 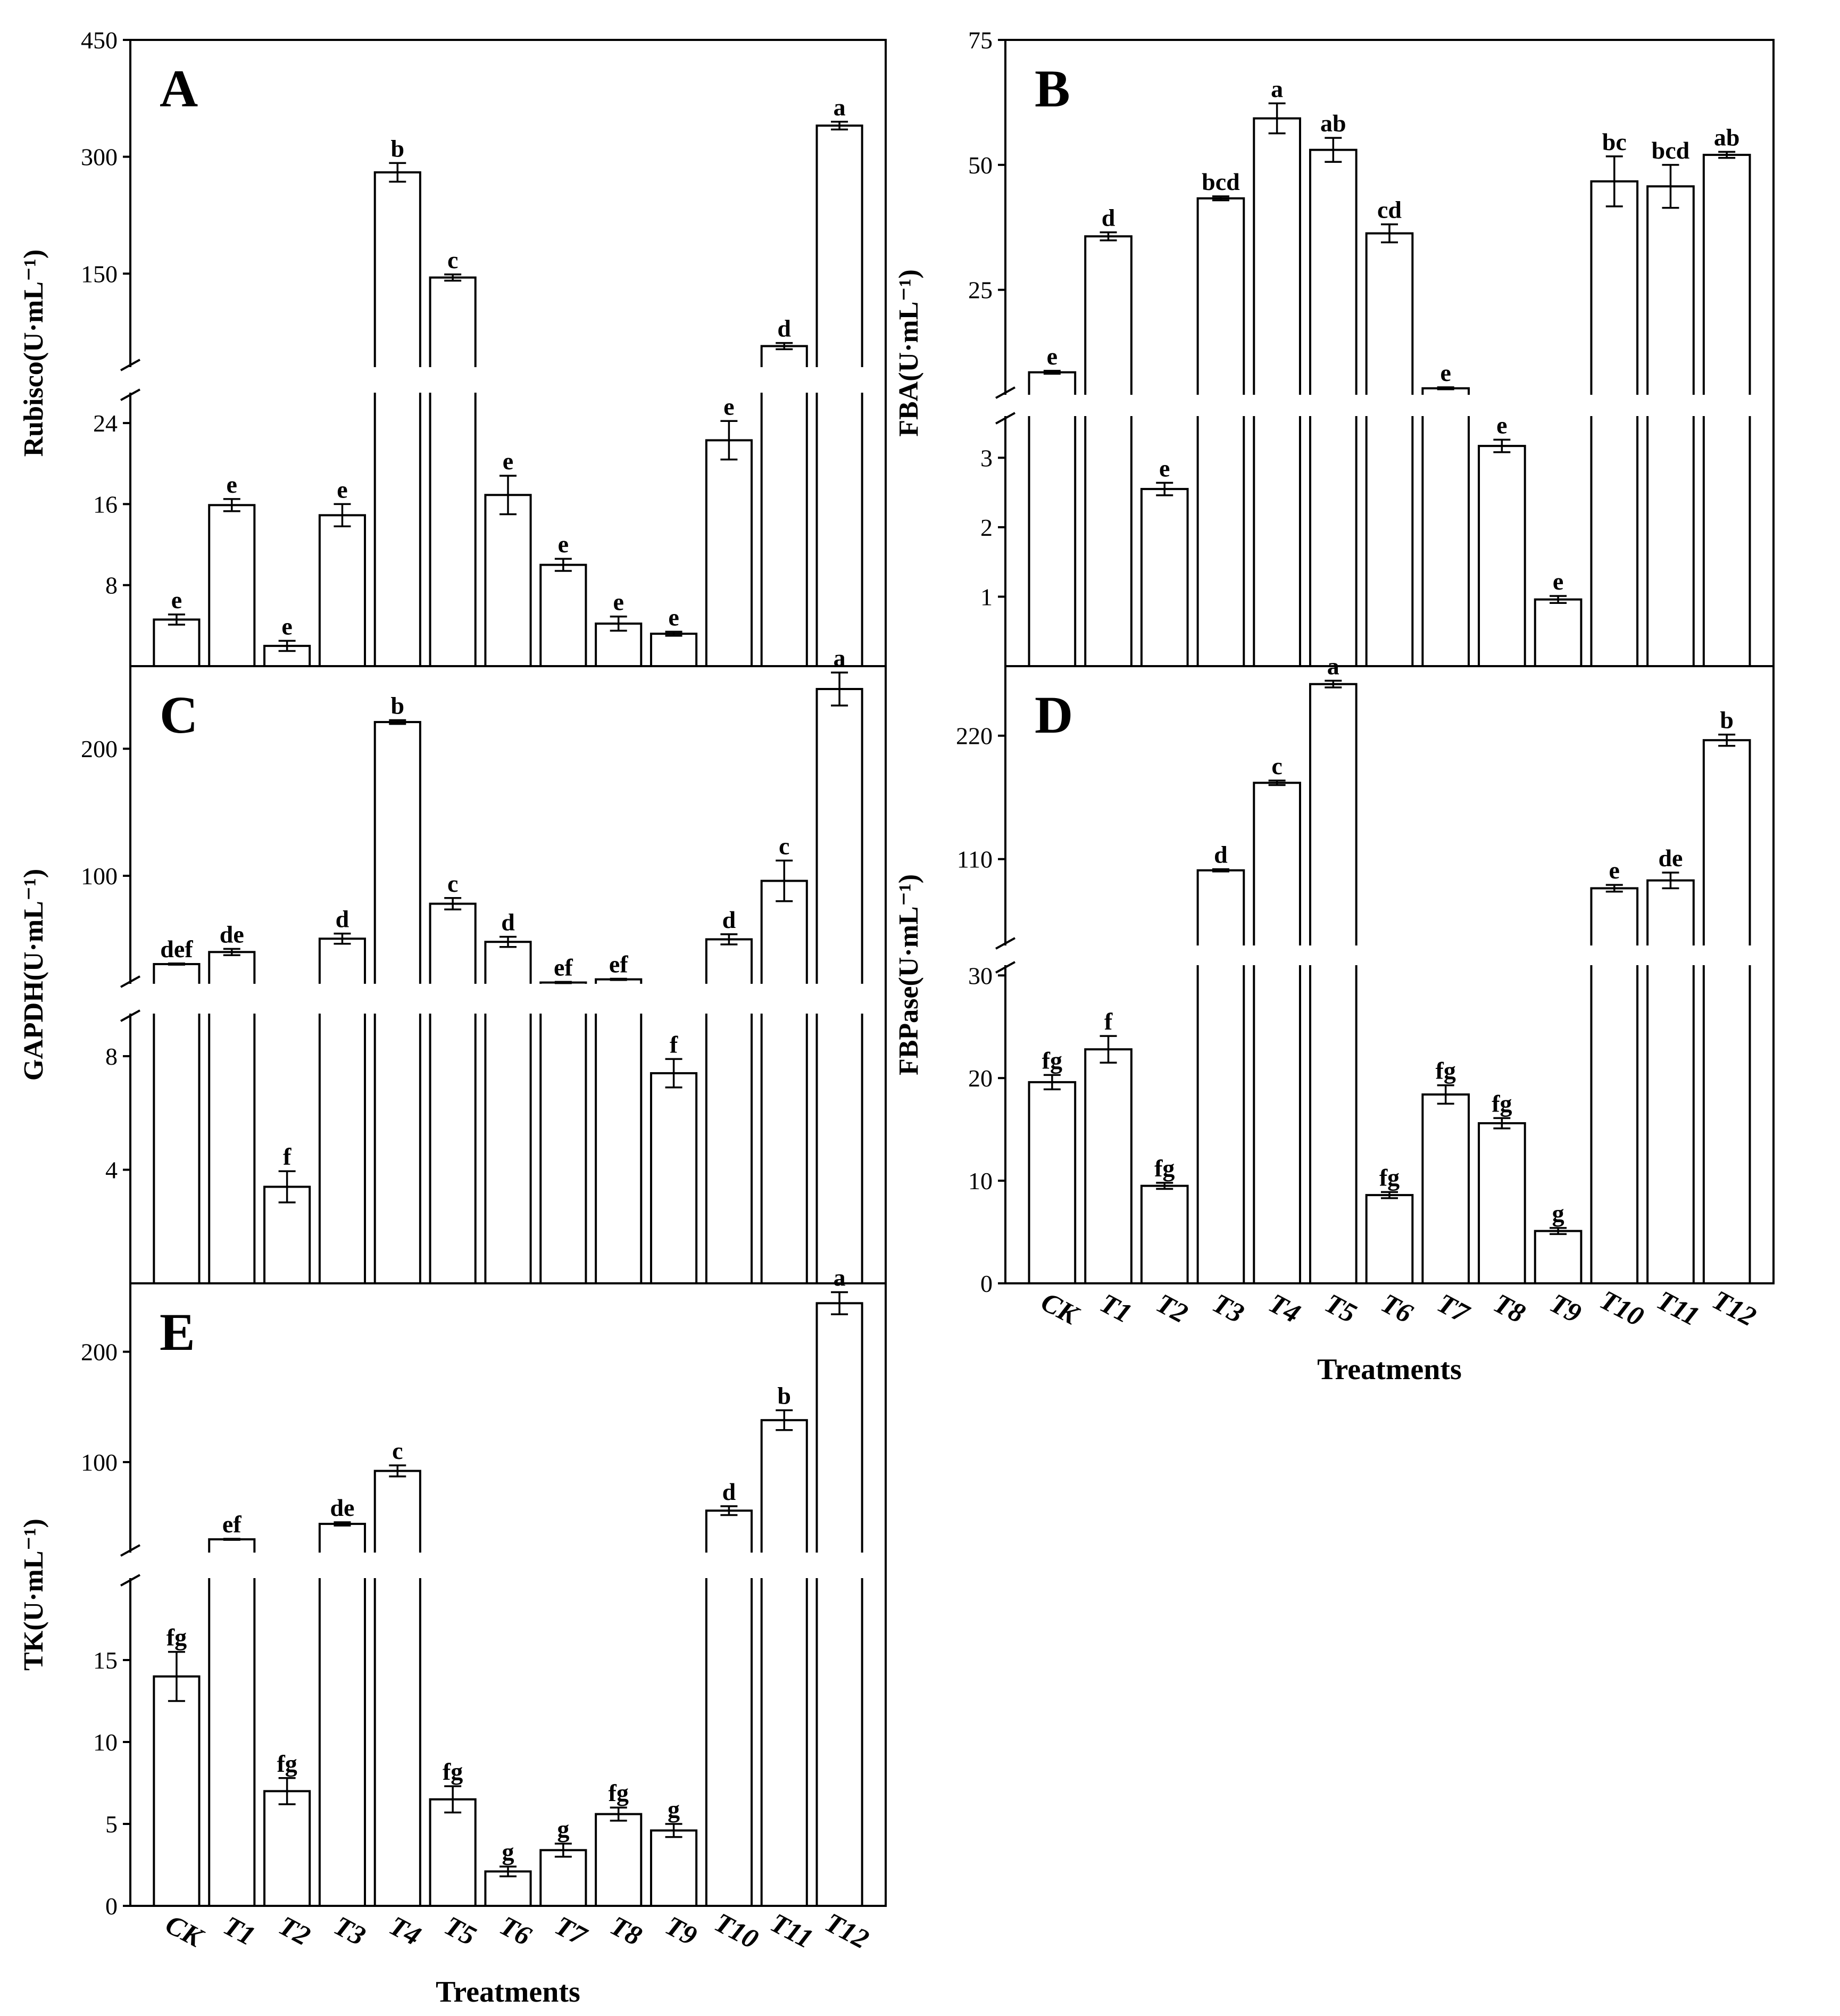 I want to click on y-tick-label: 4, so click(x=111, y=1170).